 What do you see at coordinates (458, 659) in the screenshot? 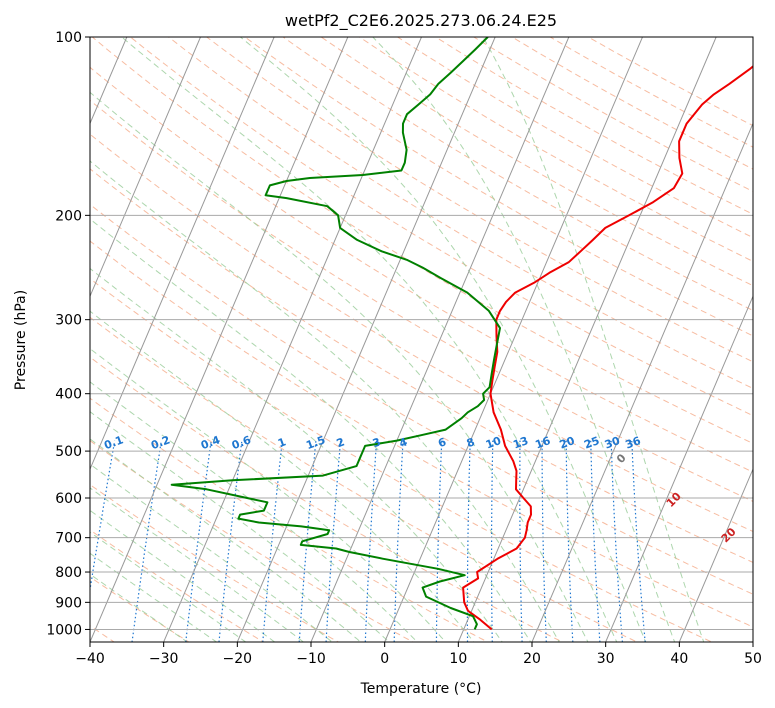
I see `x-tick-label: 10` at bounding box center [458, 659].